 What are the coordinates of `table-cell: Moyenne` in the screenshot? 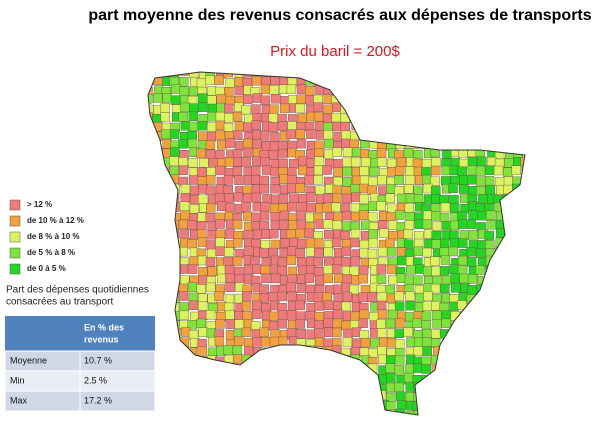 It's located at (28, 360).